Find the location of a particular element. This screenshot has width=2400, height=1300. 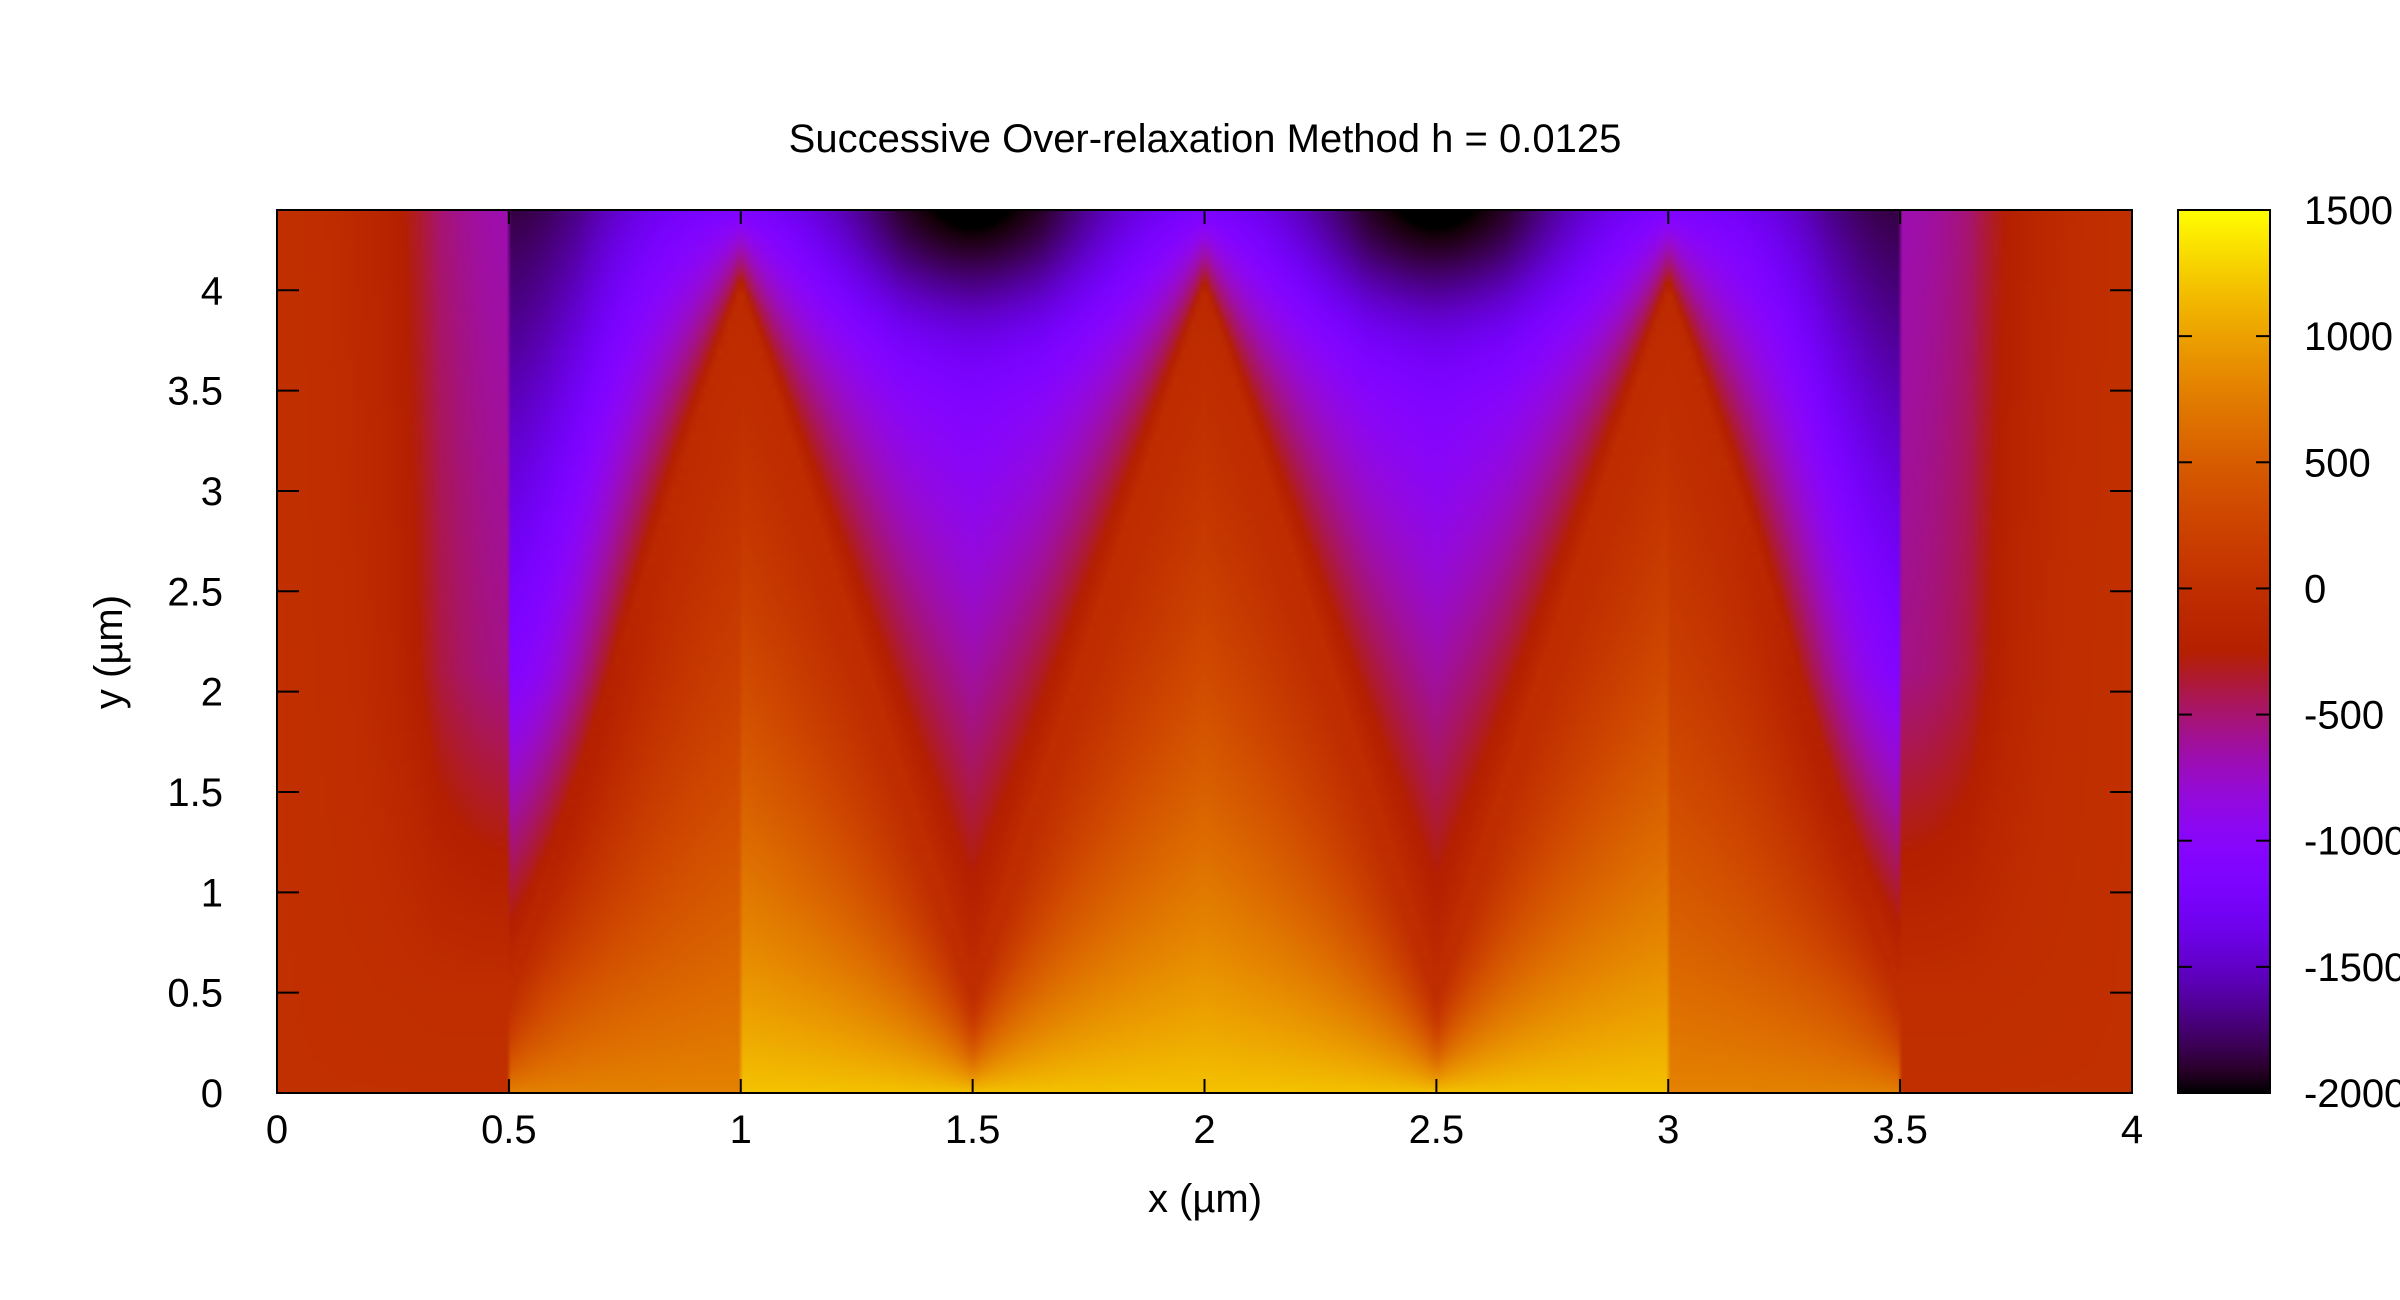

colorbar: 1500 1000 500 0 -500 -1000 -1500 -2000 is located at coordinates (2288, 652).